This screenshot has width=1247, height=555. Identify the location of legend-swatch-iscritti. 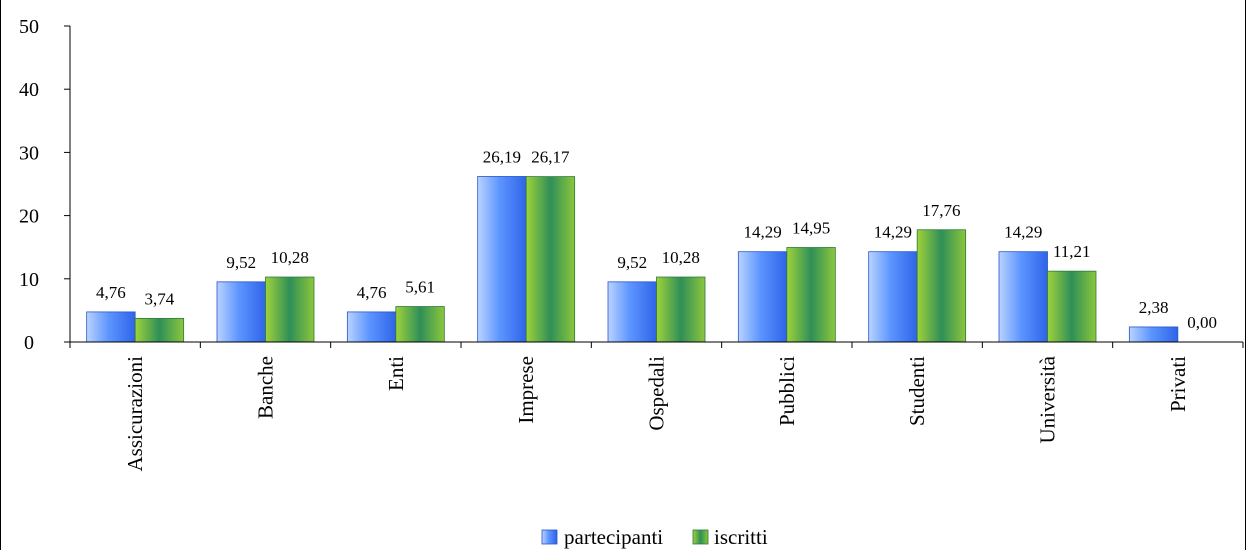
(700, 537).